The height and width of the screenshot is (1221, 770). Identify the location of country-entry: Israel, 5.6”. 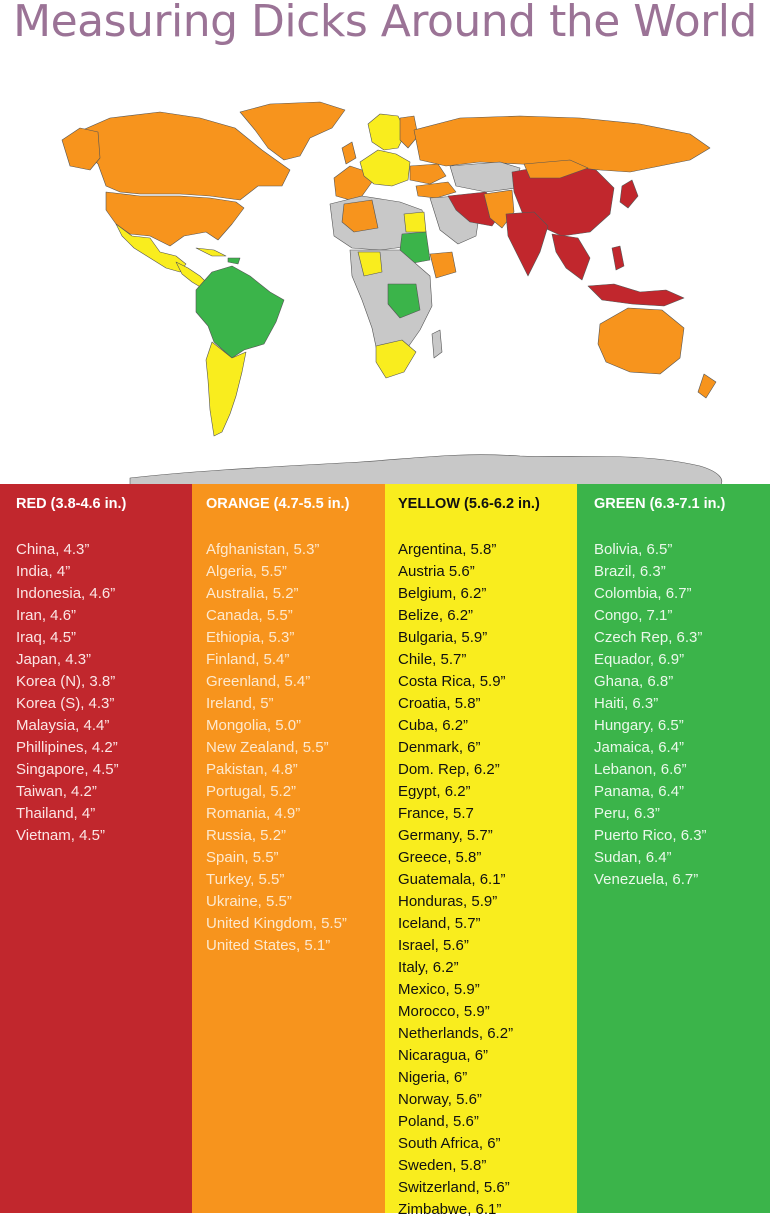
(433, 945).